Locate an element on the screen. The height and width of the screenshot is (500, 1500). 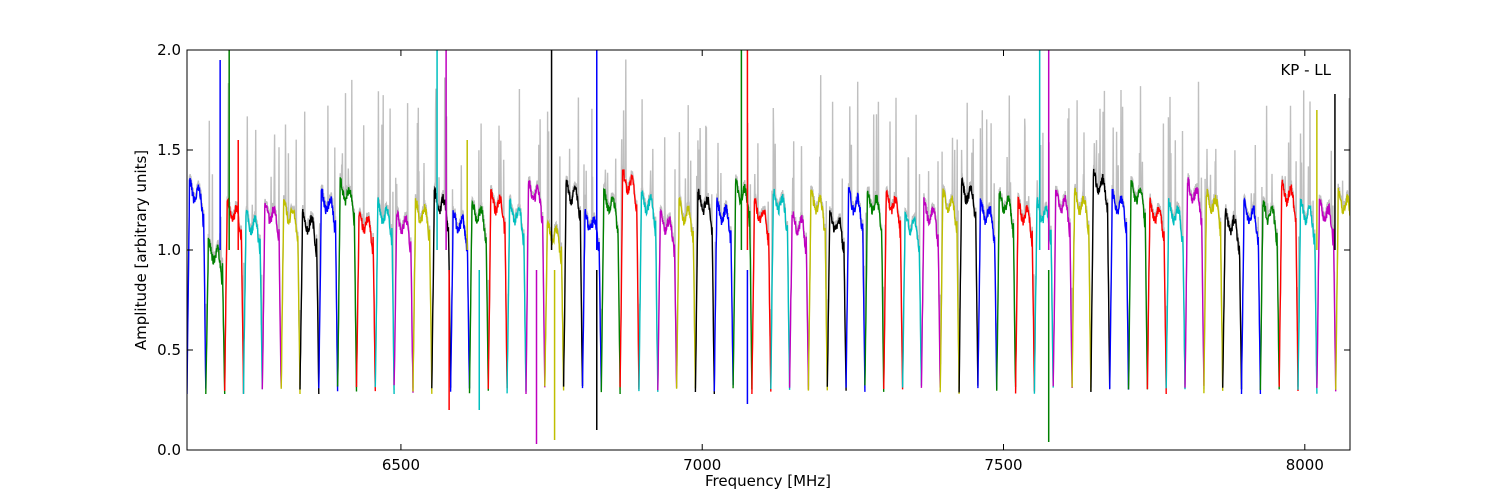
y-tick-label: 0.0 is located at coordinates (169, 450).